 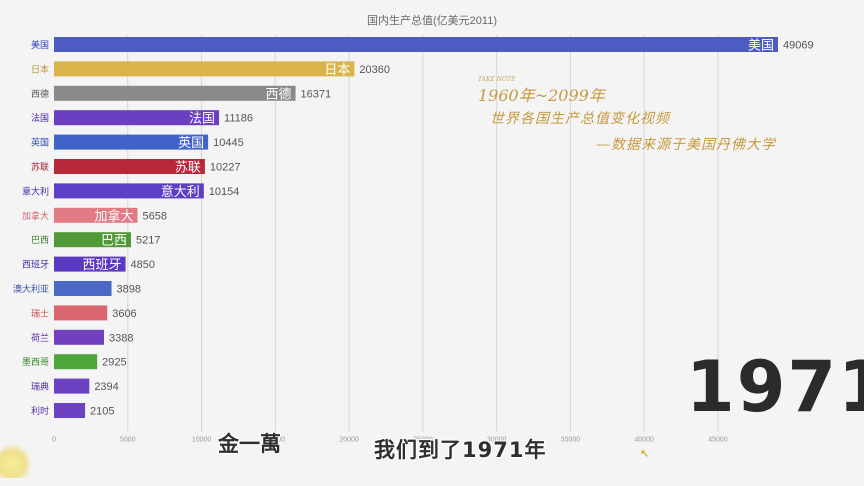 I want to click on bar-inner-label: 加拿大, so click(x=113, y=216).